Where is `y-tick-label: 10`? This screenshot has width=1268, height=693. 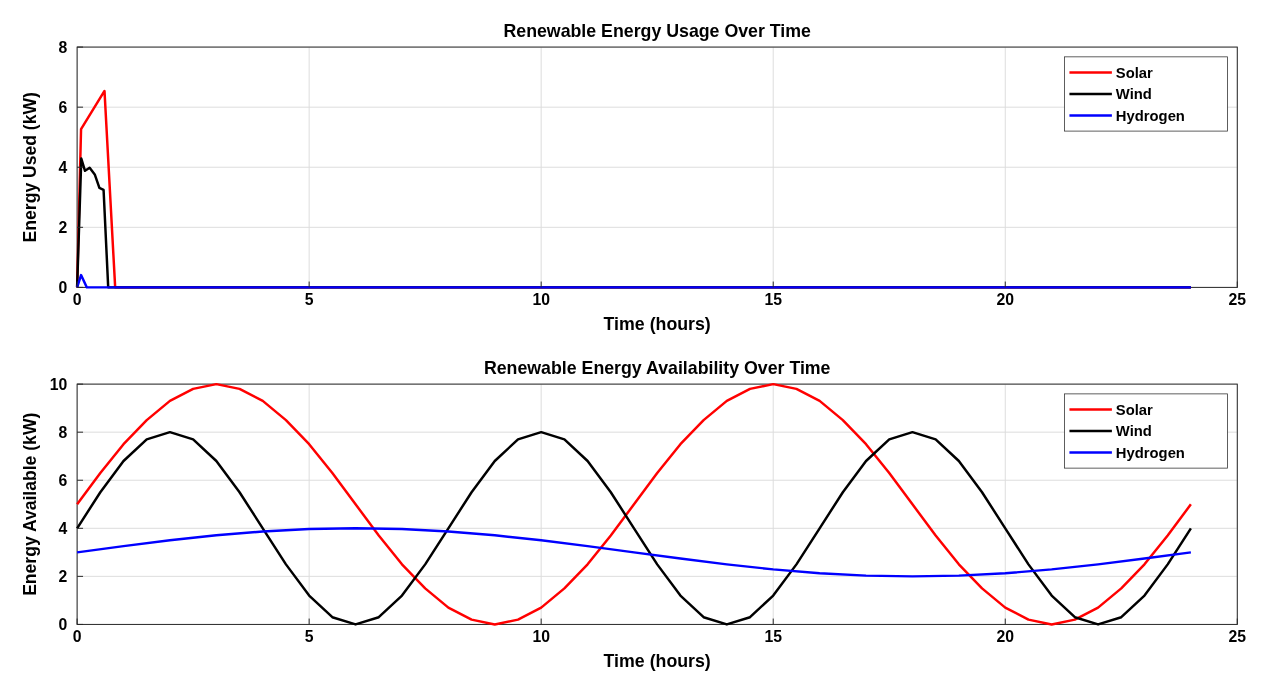
y-tick-label: 10 is located at coordinates (58, 384).